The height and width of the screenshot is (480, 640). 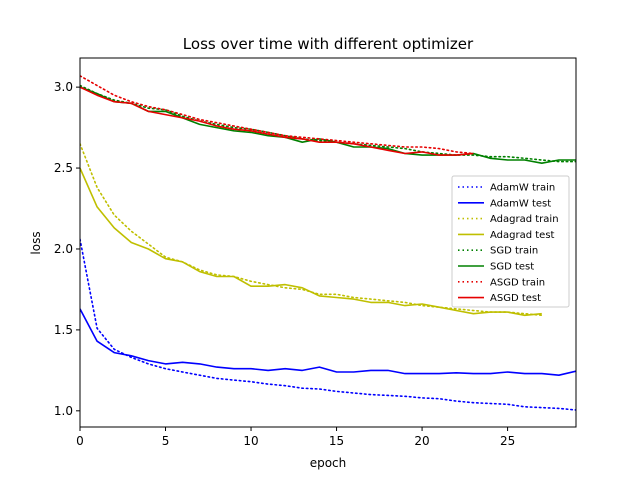 I want to click on x-tick-label: 5, so click(x=166, y=441).